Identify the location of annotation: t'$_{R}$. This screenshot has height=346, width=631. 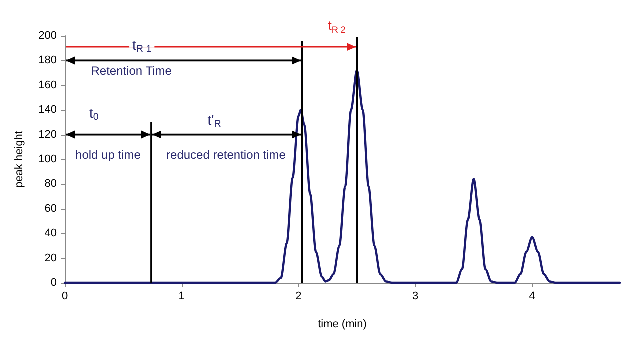
(215, 121).